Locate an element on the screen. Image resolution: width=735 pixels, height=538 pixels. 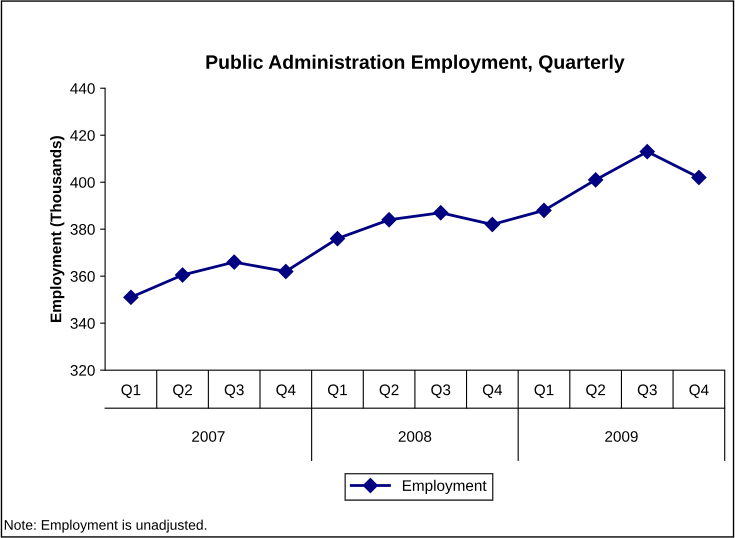
text: 2007 is located at coordinates (208, 436).